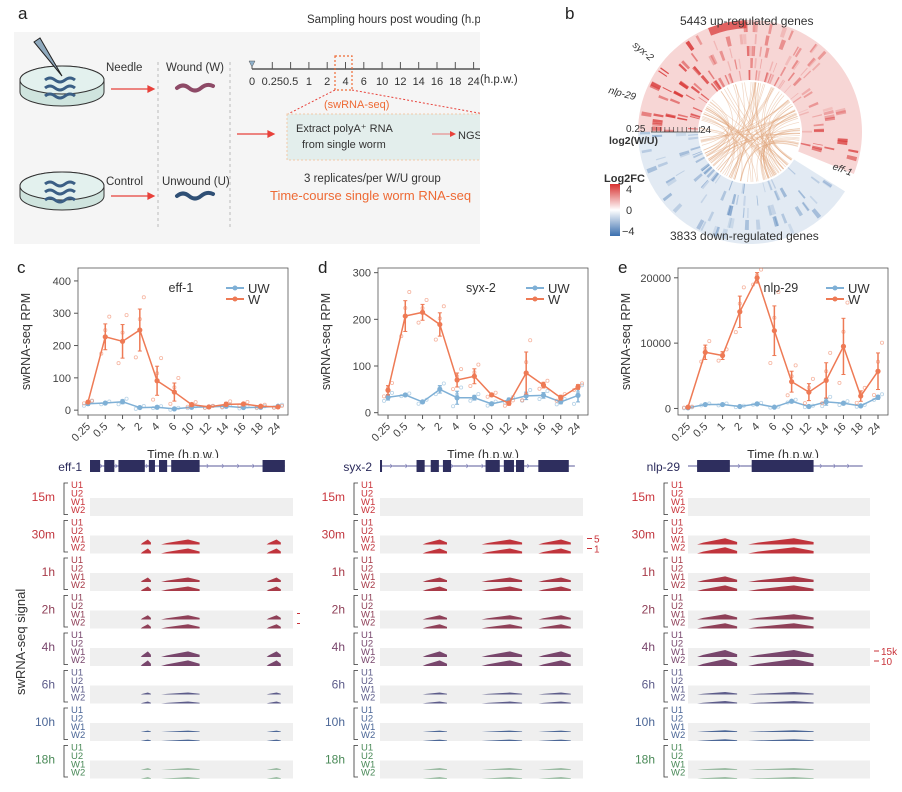  Describe the element at coordinates (393, 20) in the screenshot. I see `timeline-title: Sampling hours post wouding (h.p.w.)` at that location.